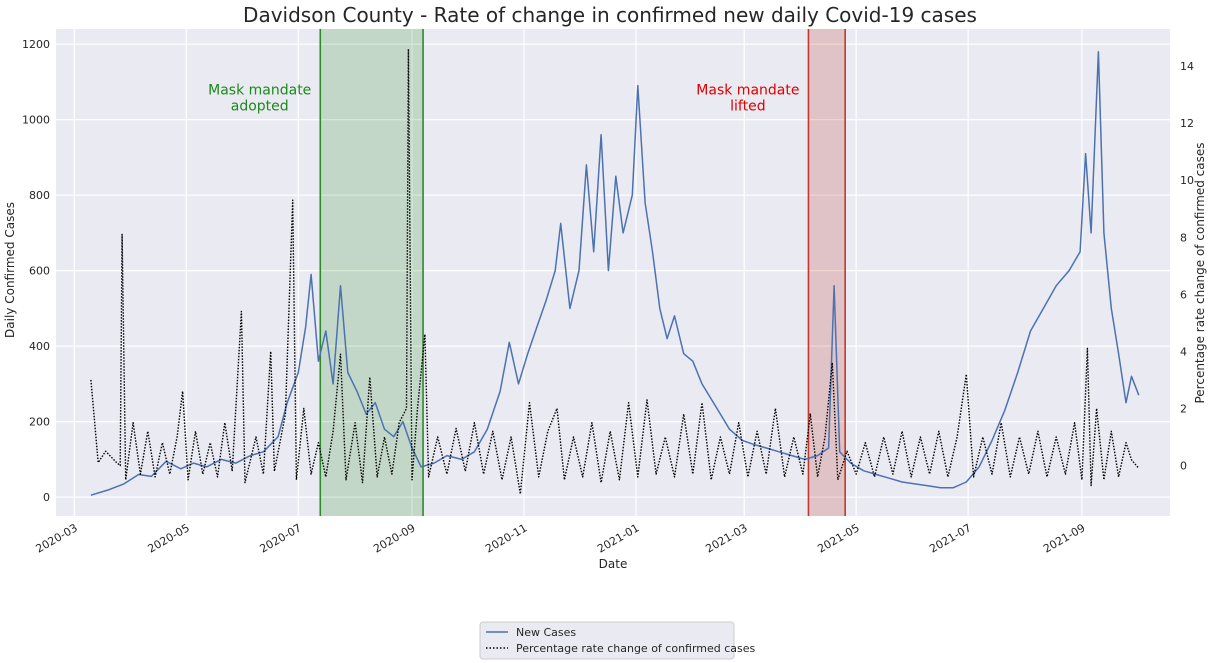 This screenshot has width=1214, height=663. What do you see at coordinates (168, 538) in the screenshot?
I see `x-tick-label: 2020-05` at bounding box center [168, 538].